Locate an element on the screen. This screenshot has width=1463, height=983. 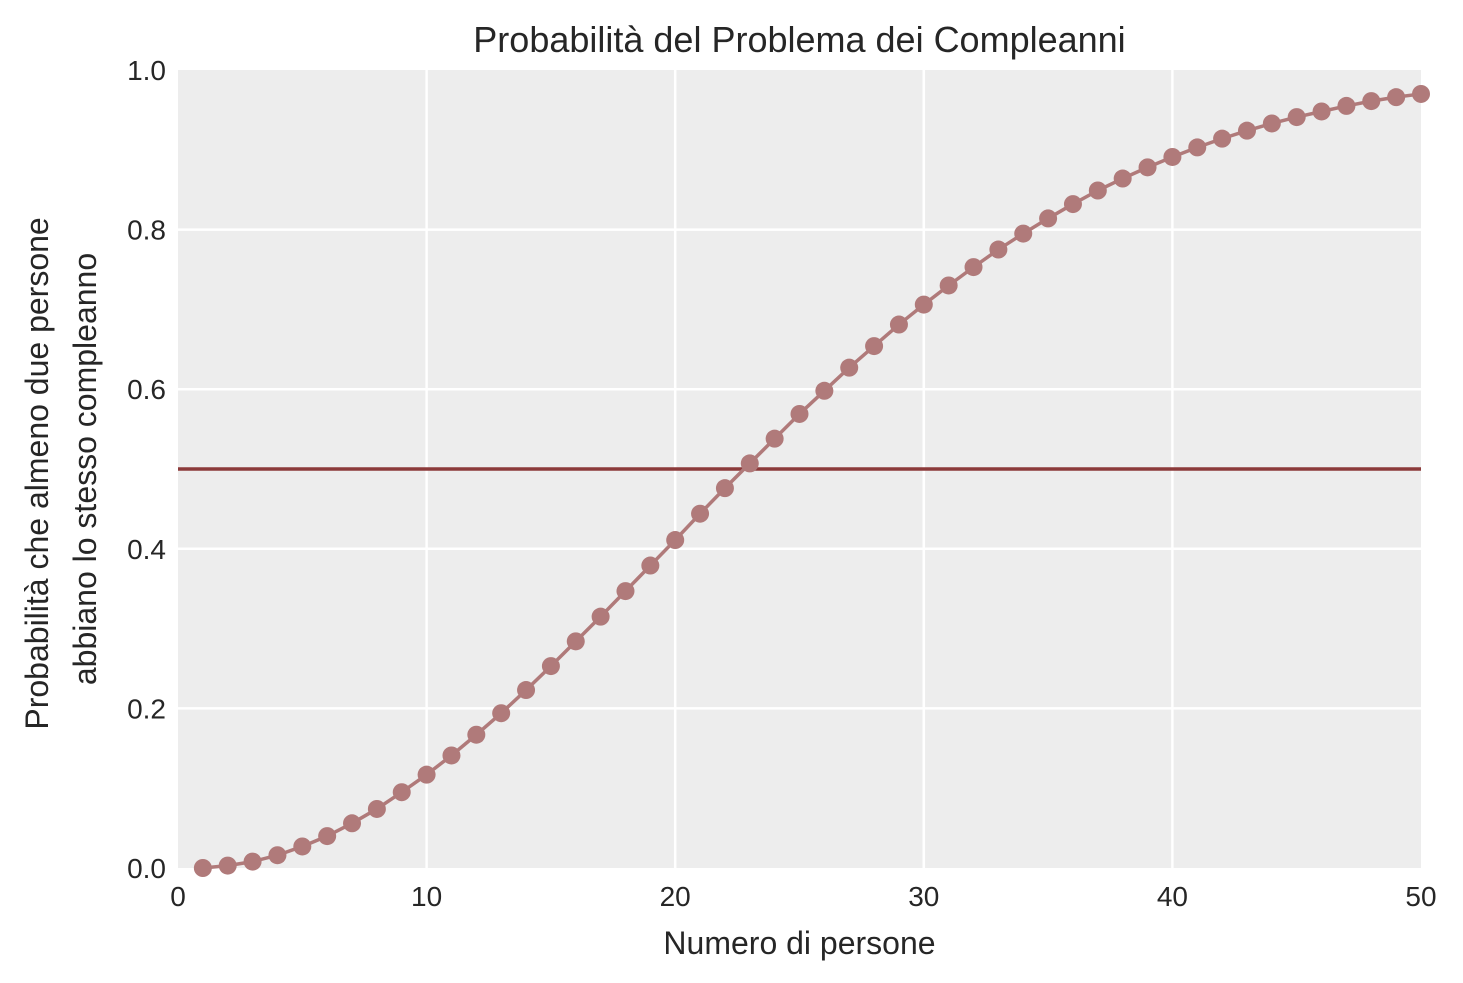
chart-title: Probabilità del Problema dei Compleanni is located at coordinates (799, 39).